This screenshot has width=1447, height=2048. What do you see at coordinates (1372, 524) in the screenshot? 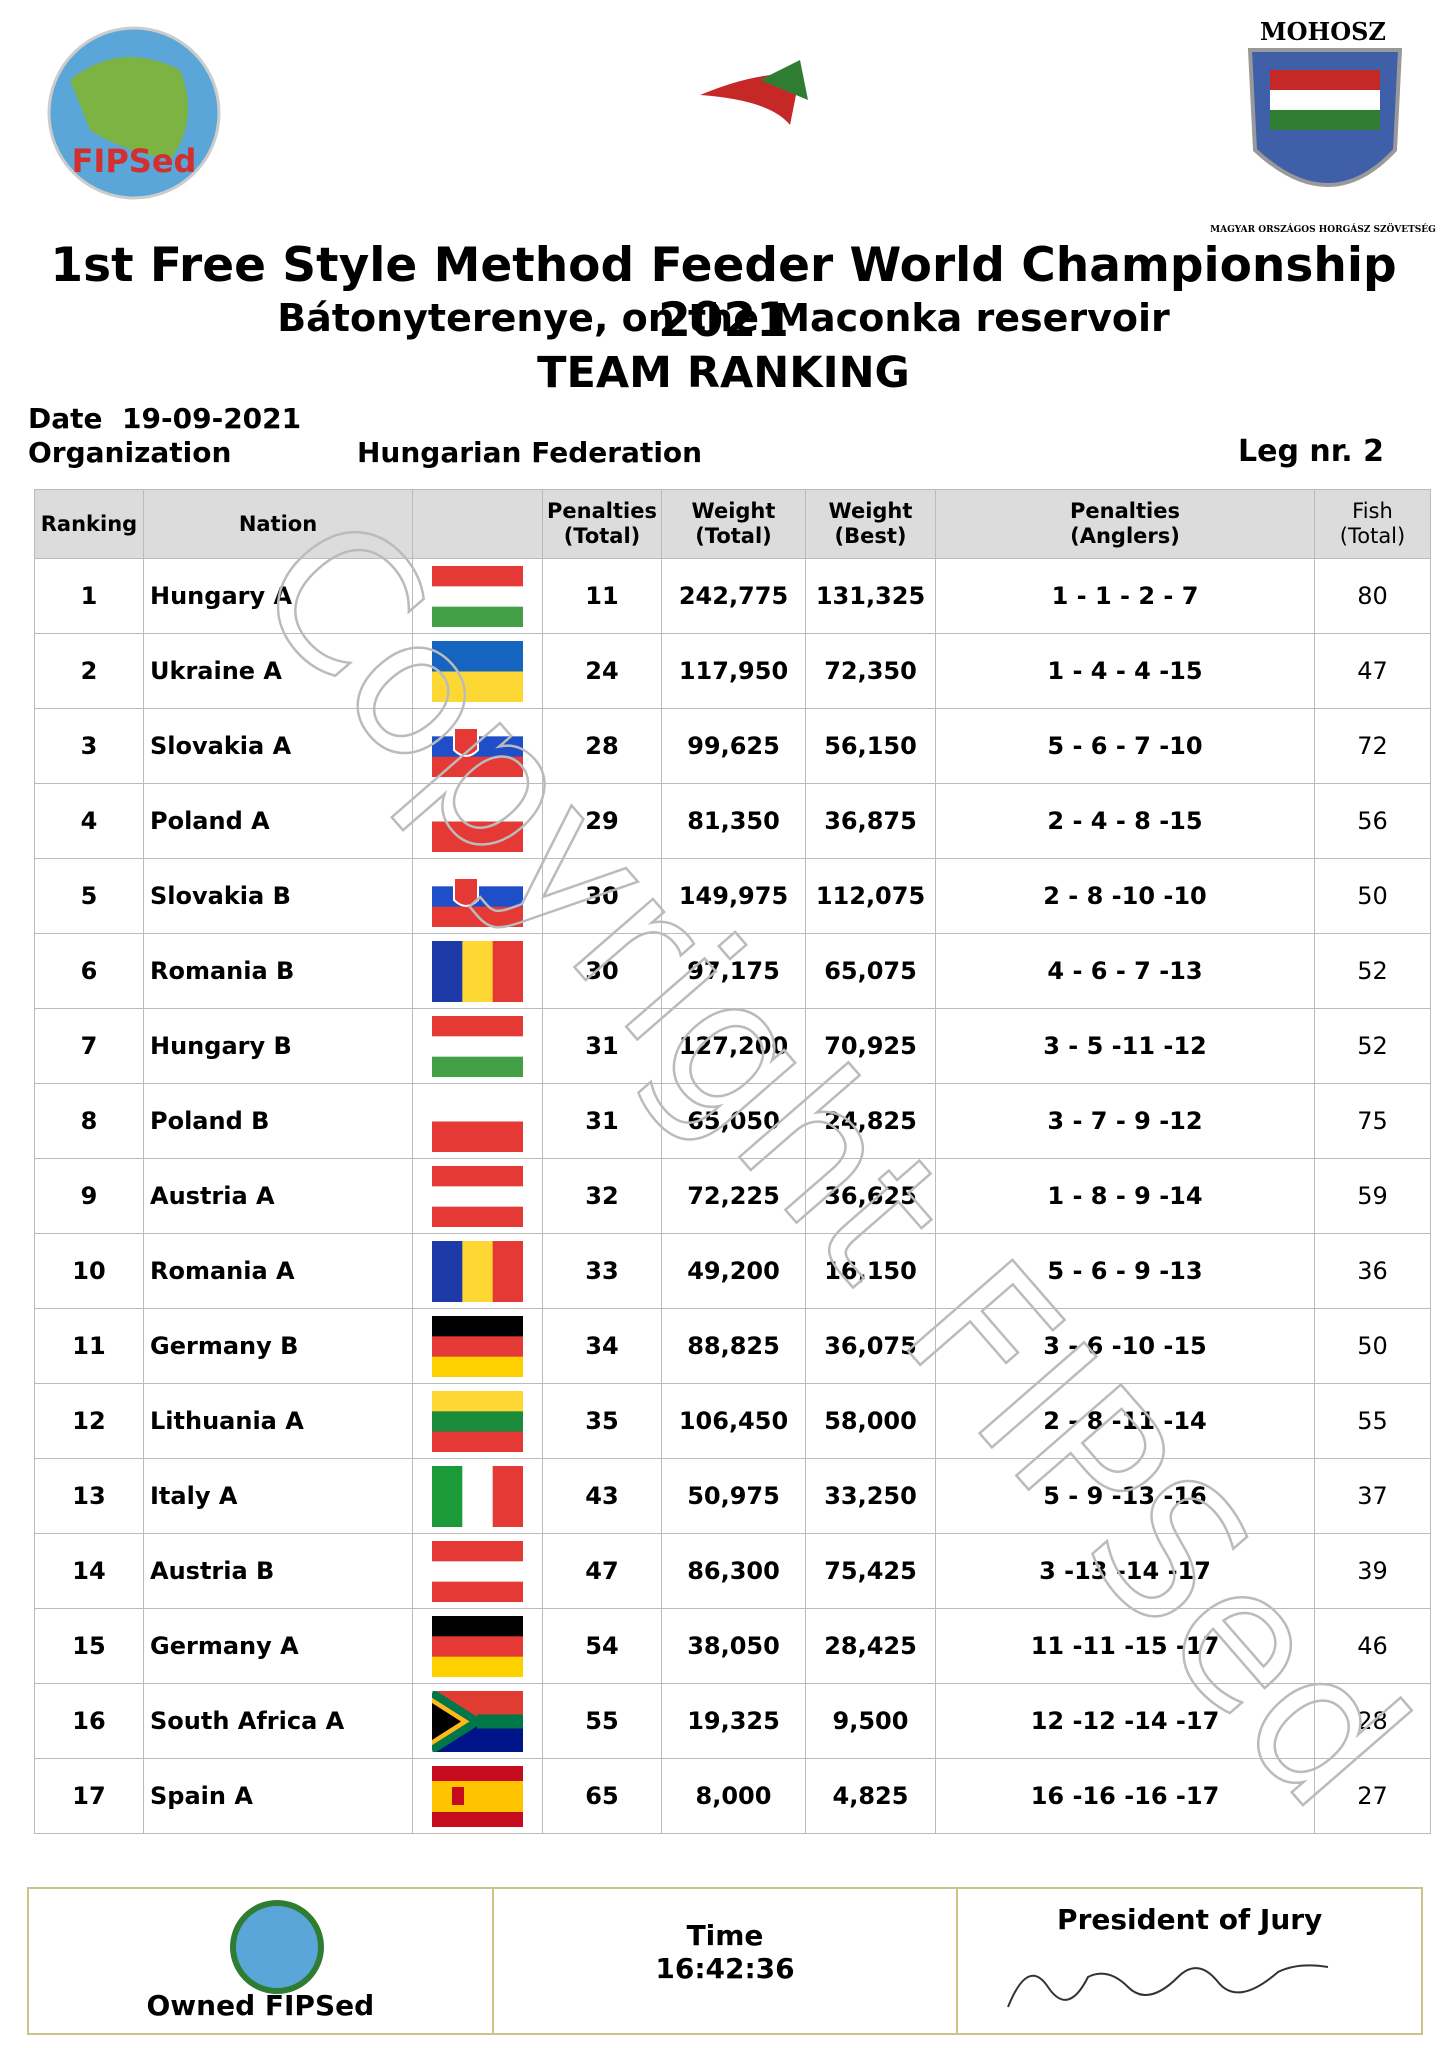
I see `column-header: Fish (Total)` at bounding box center [1372, 524].